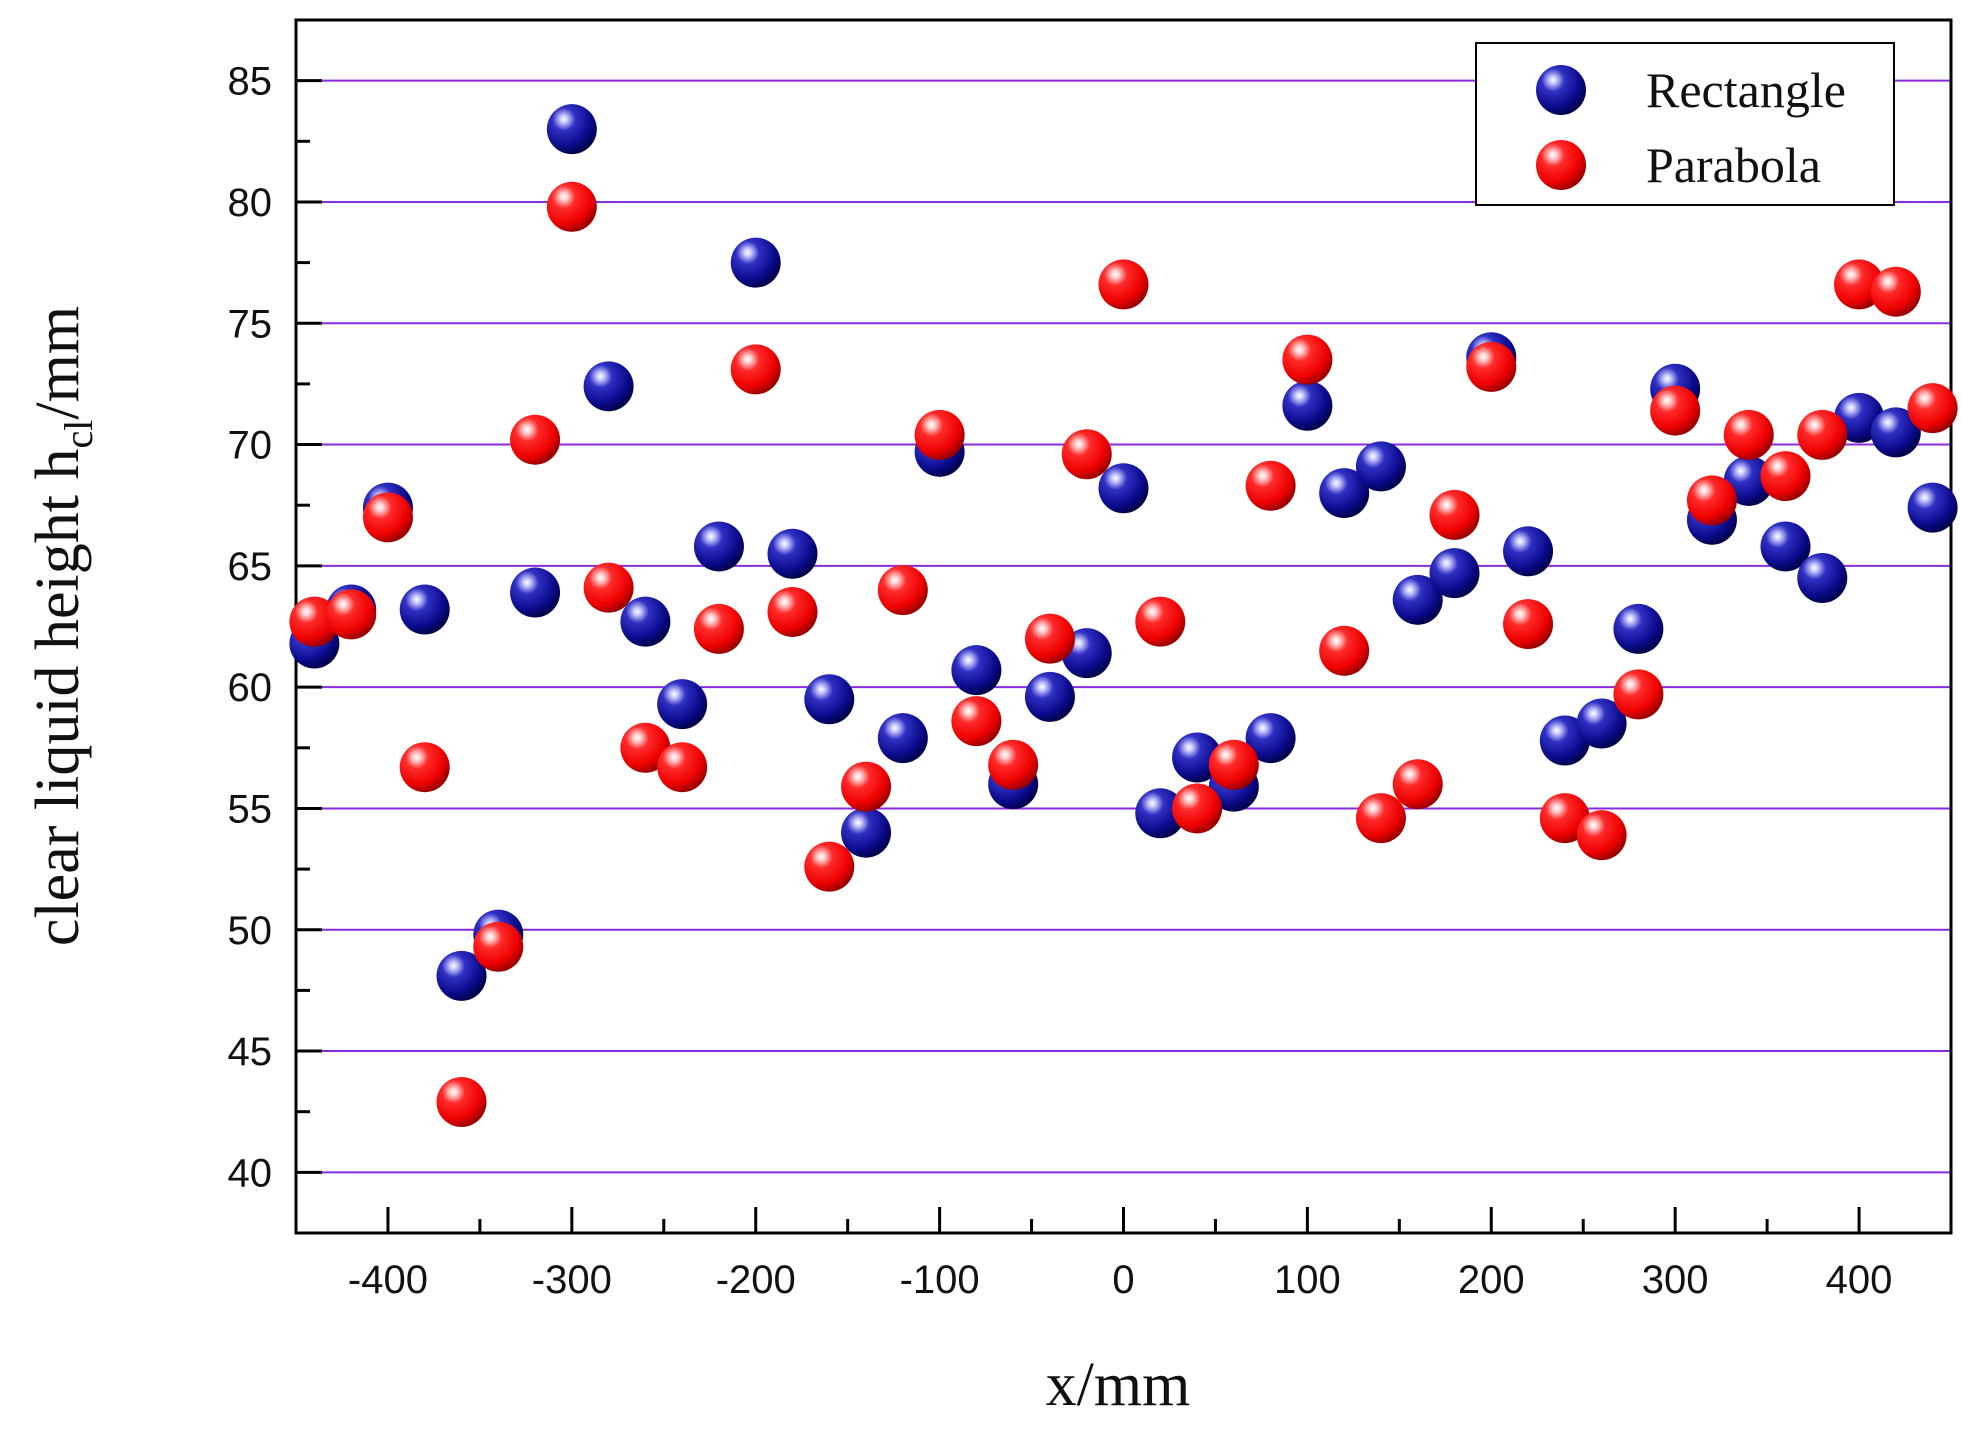 This screenshot has width=1961, height=1433. Describe the element at coordinates (58, 697) in the screenshot. I see `y-axis-title-main: clear liquid height h` at that location.